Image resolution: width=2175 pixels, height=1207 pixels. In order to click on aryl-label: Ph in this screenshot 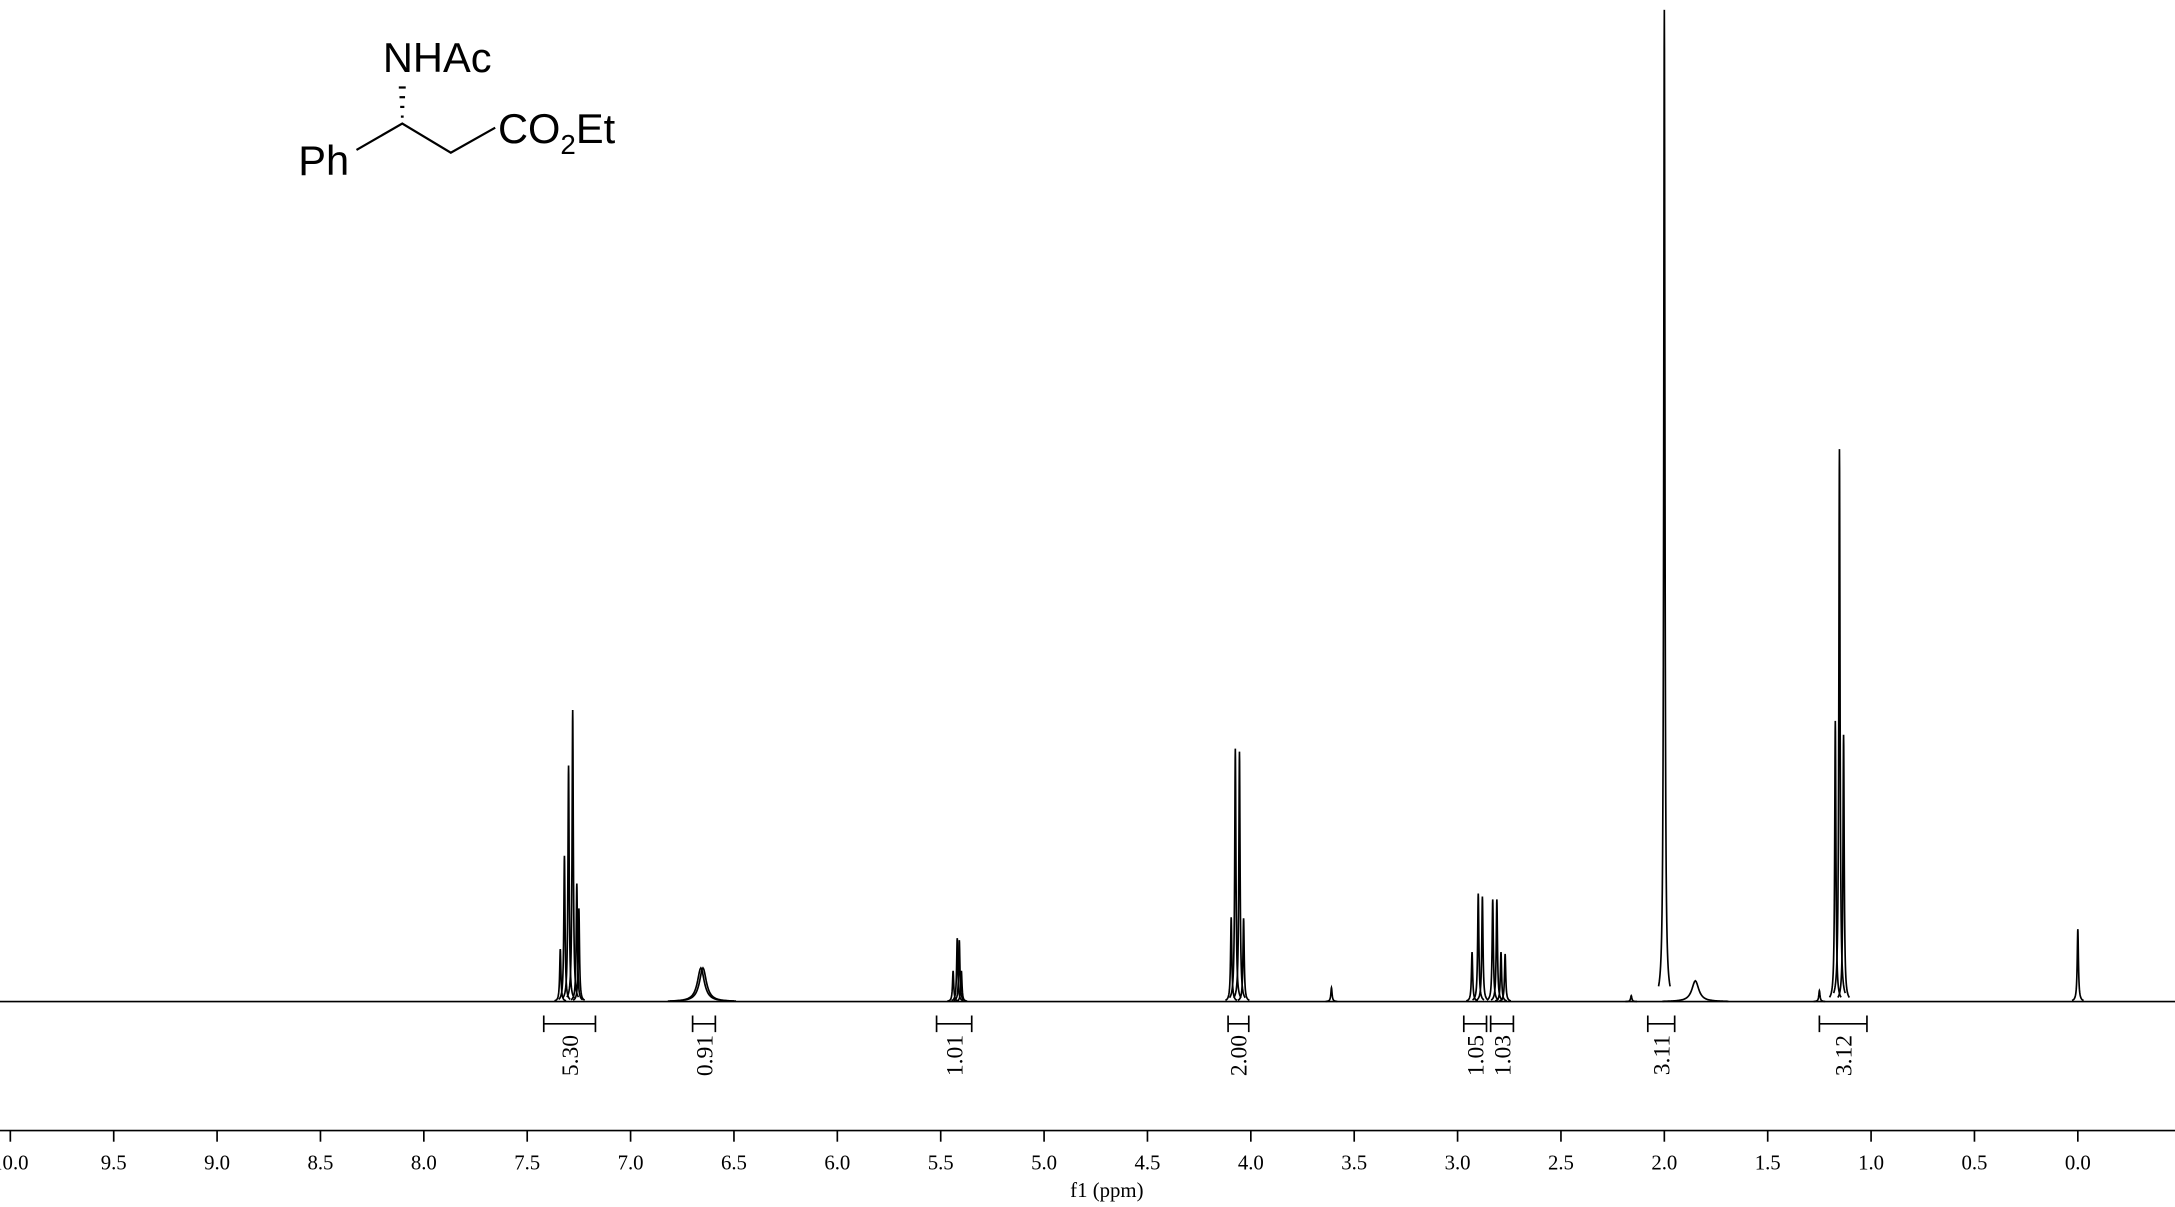, I will do `click(323, 160)`.